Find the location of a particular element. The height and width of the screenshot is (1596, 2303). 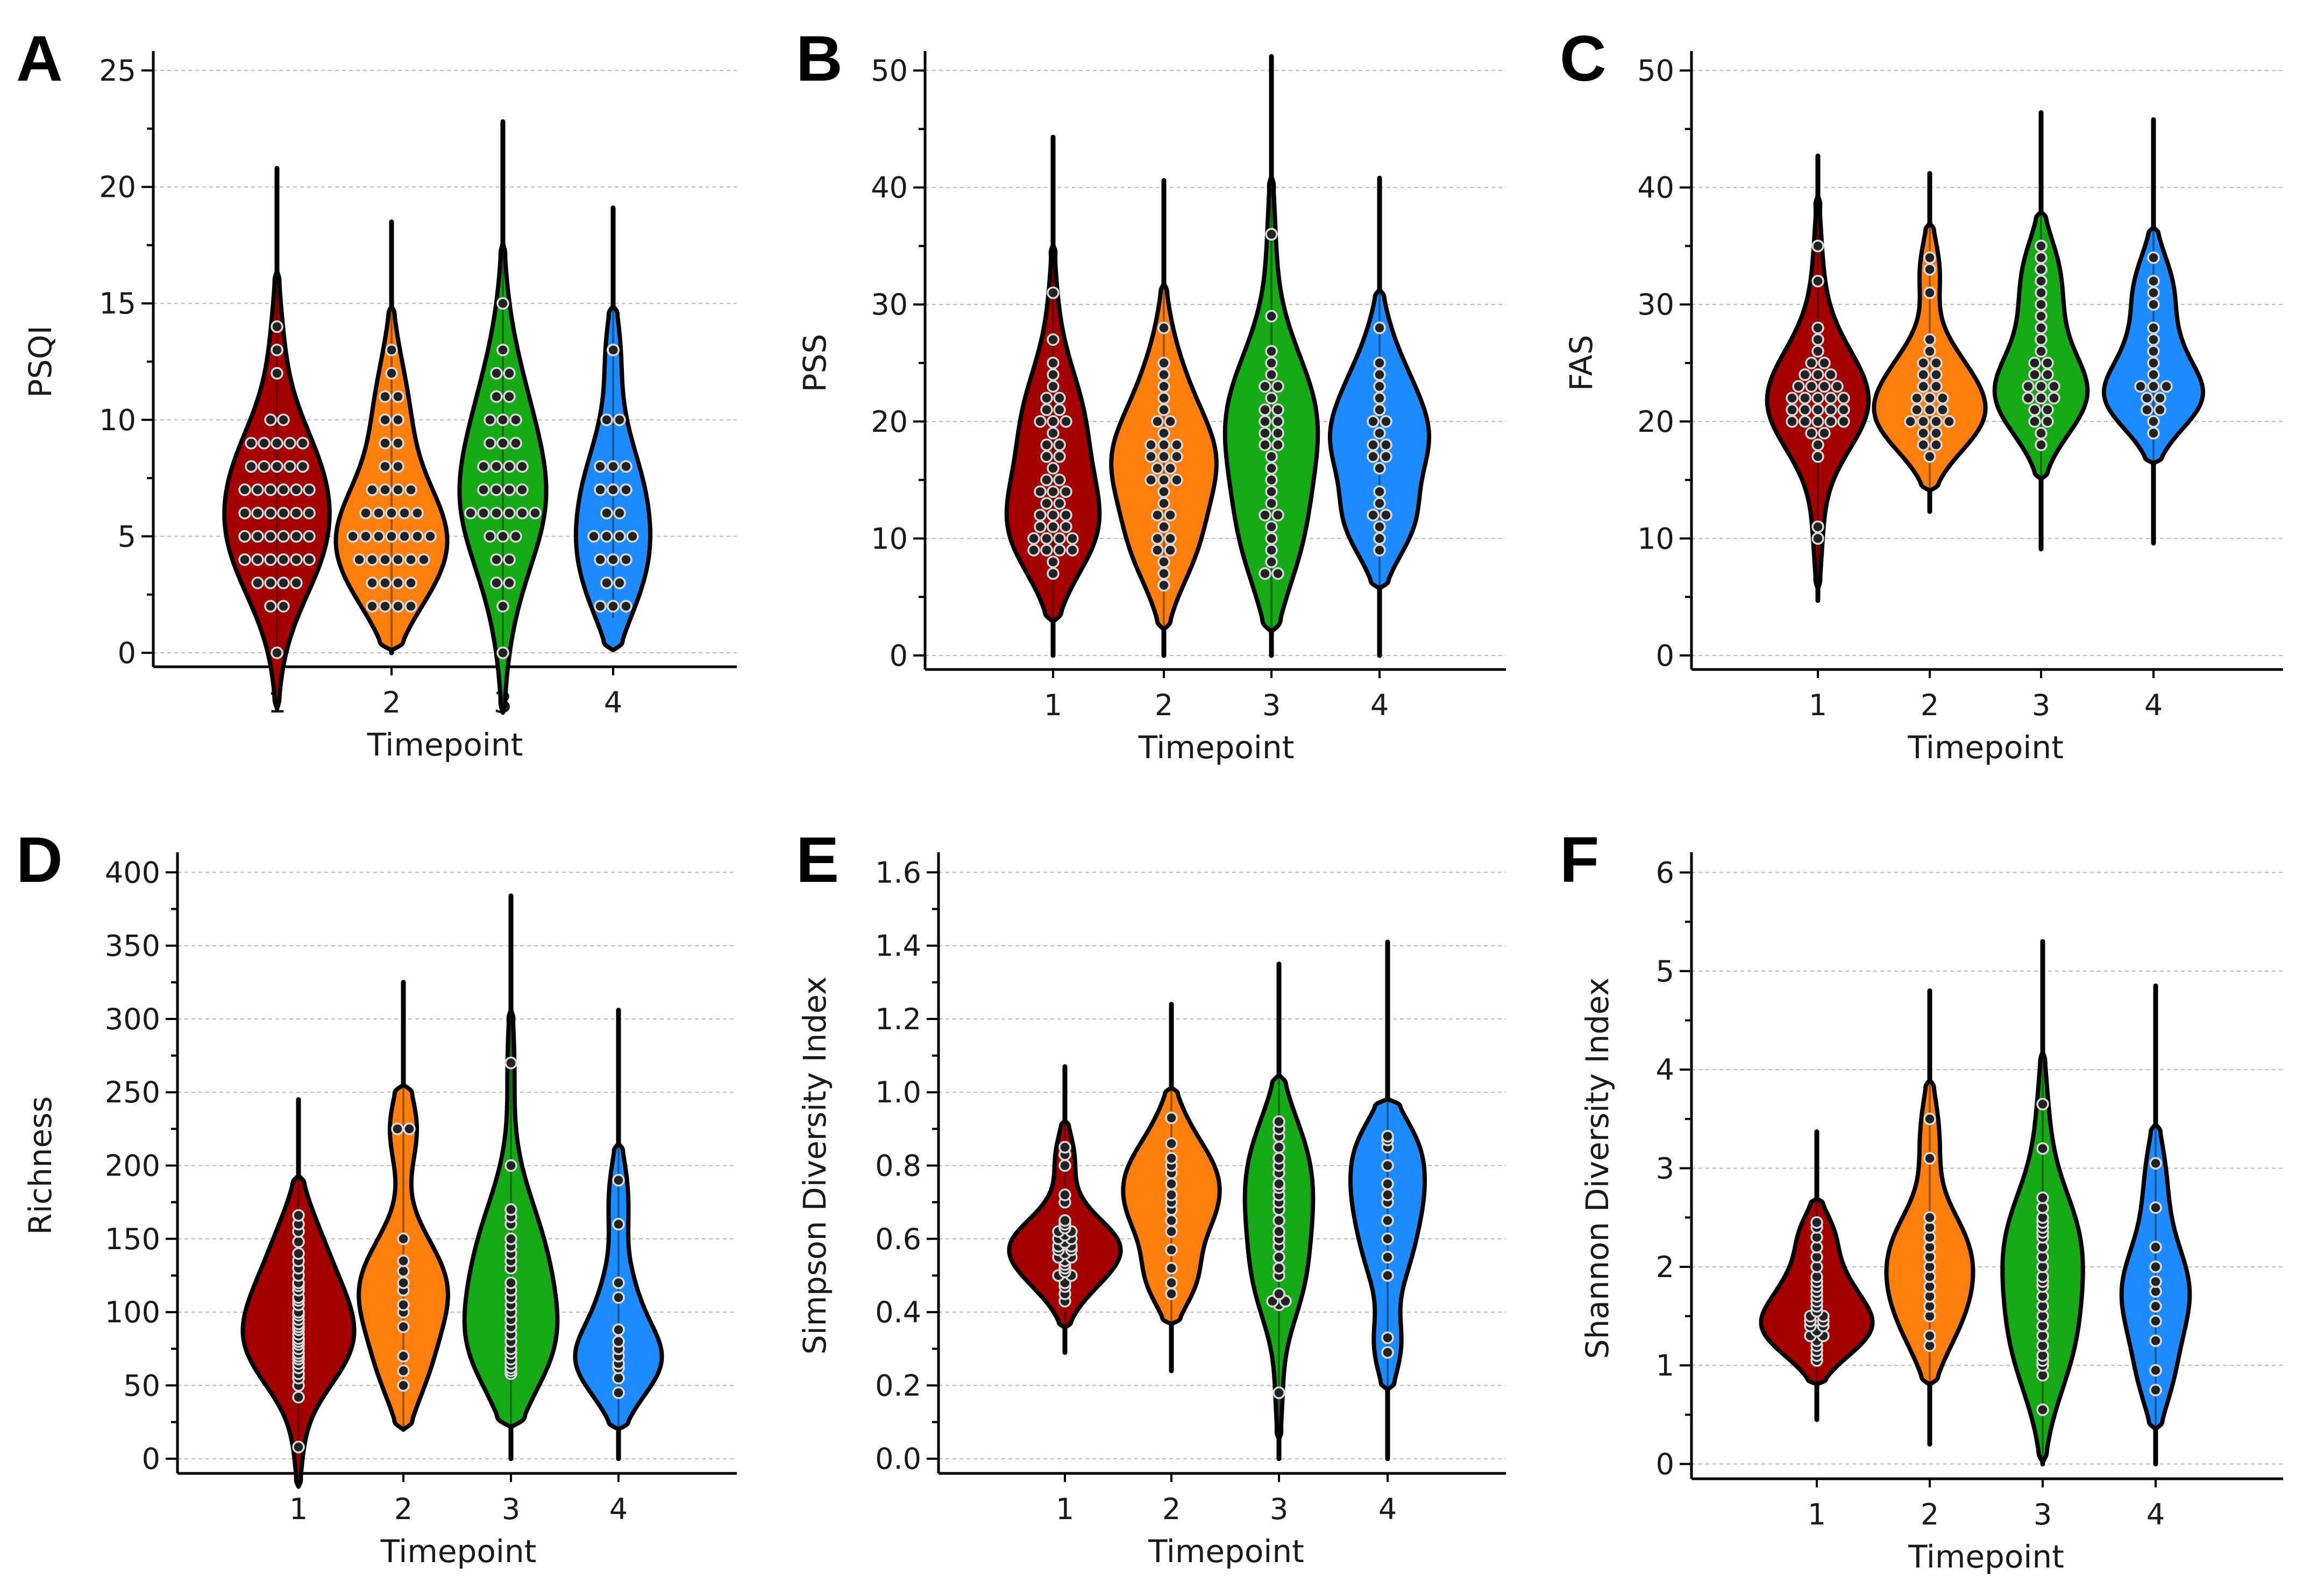

y-axis-title: PSQI is located at coordinates (40, 361).